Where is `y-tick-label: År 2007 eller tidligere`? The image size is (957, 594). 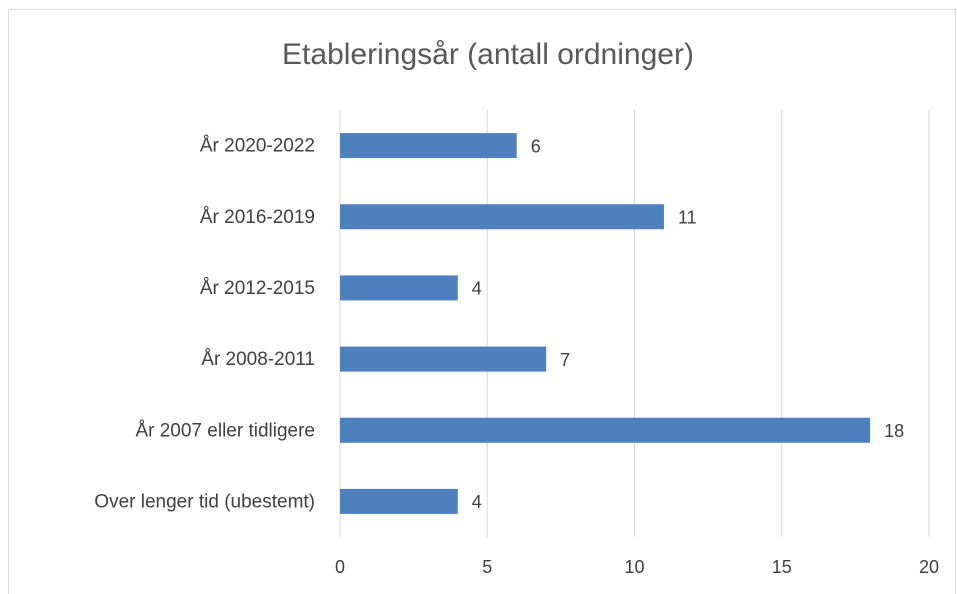 y-tick-label: År 2007 eller tidligere is located at coordinates (225, 430).